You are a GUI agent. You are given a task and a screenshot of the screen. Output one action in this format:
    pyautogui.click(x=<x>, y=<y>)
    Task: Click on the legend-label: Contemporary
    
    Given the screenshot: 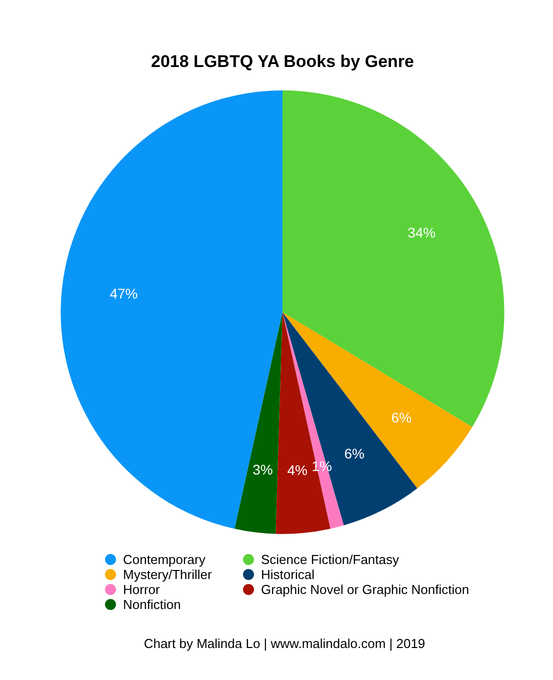 What is the action you would take?
    pyautogui.click(x=164, y=559)
    